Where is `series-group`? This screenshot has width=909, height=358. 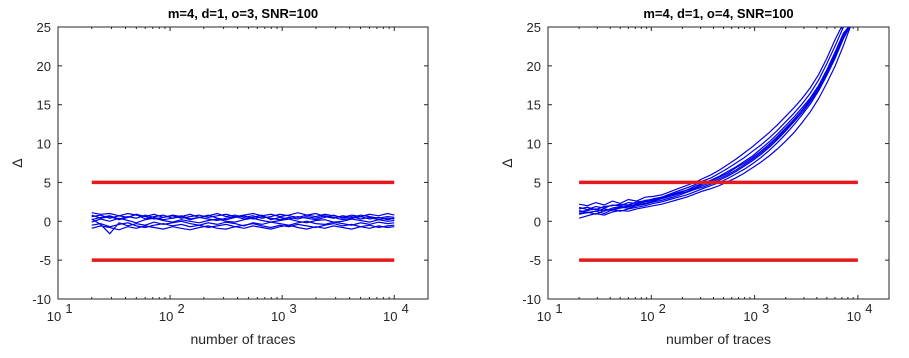
series-group is located at coordinates (243, 223).